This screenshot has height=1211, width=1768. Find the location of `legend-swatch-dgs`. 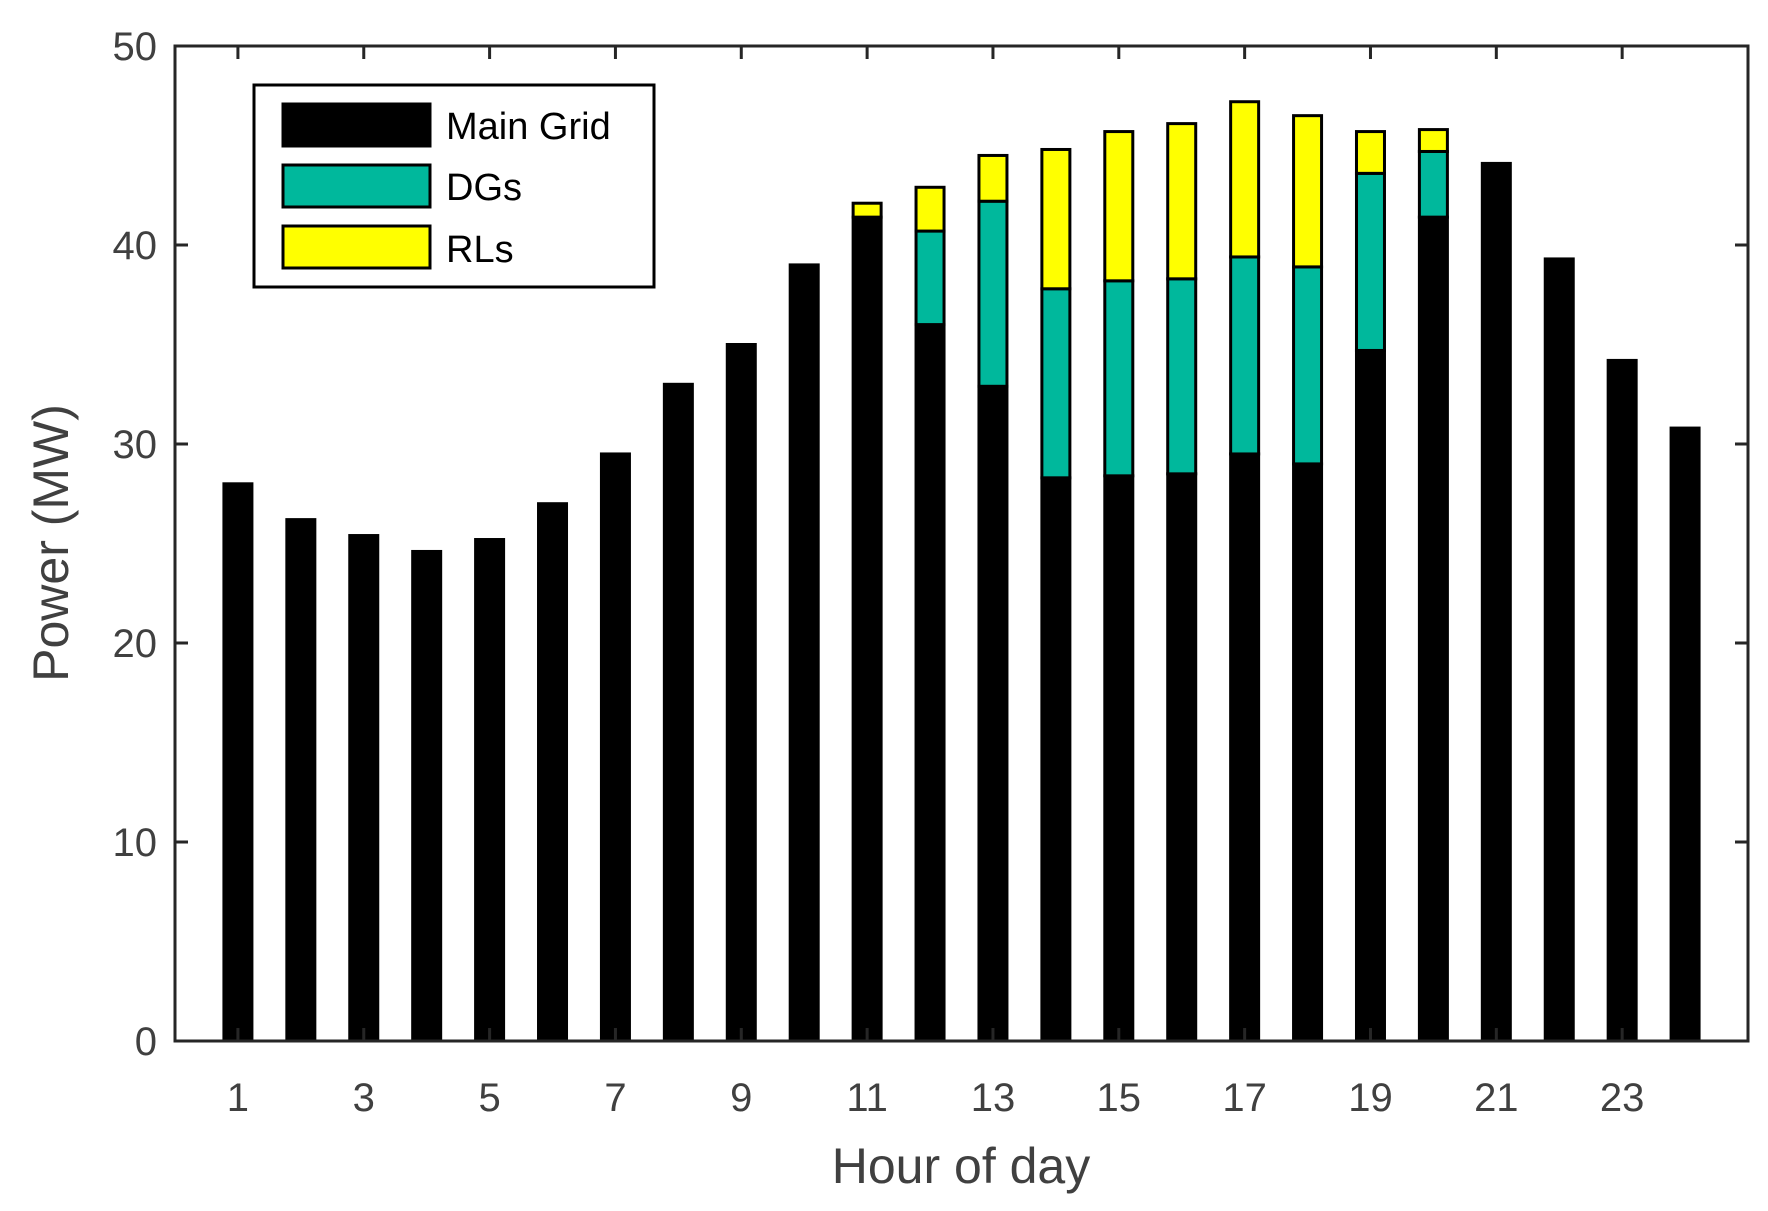

legend-swatch-dgs is located at coordinates (356, 186).